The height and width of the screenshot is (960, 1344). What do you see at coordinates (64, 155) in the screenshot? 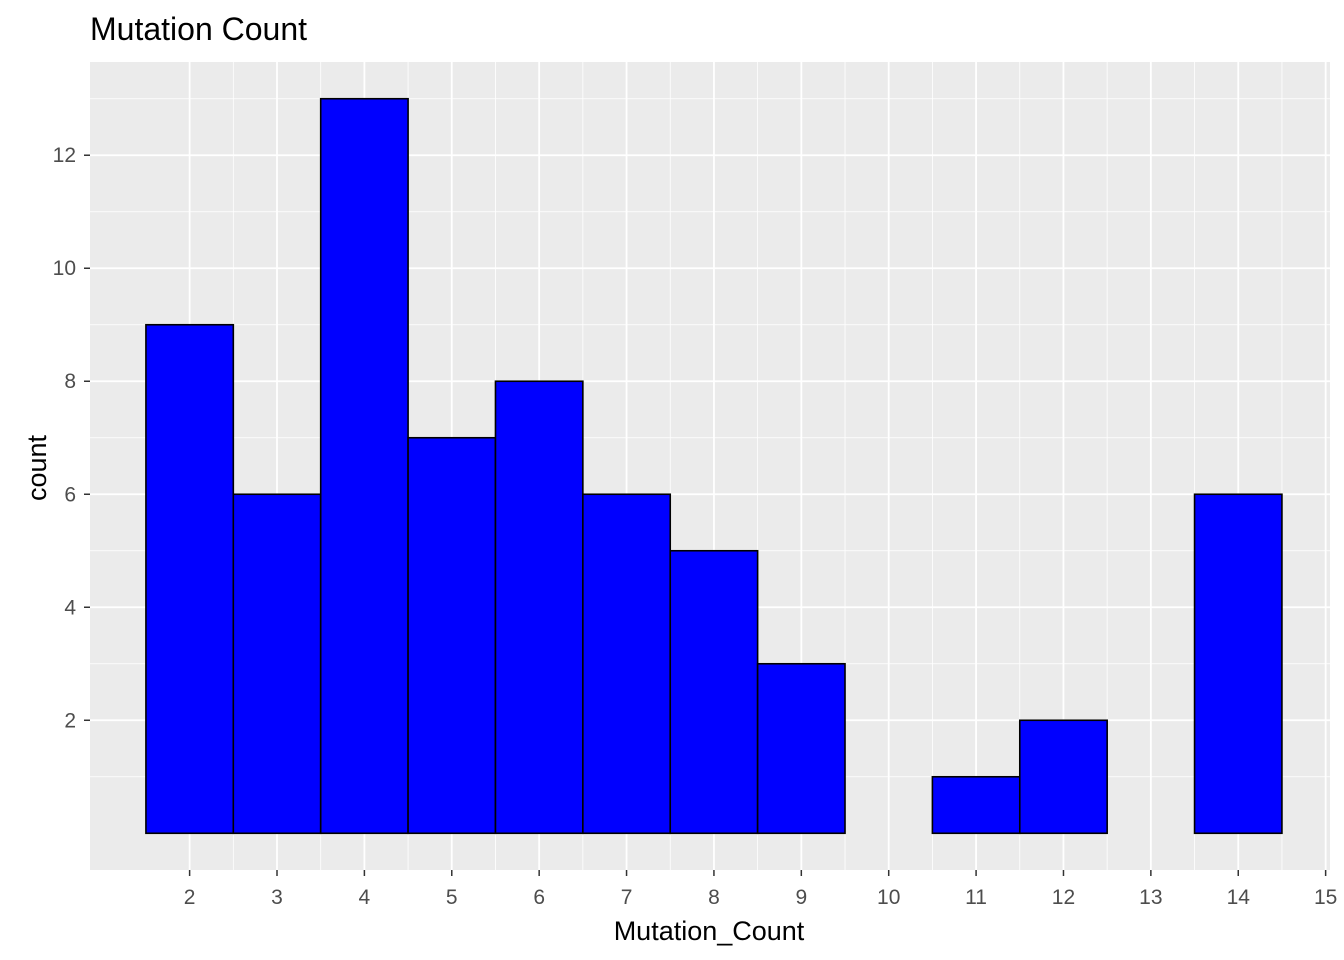
I see `y-tick-label: 12` at bounding box center [64, 155].